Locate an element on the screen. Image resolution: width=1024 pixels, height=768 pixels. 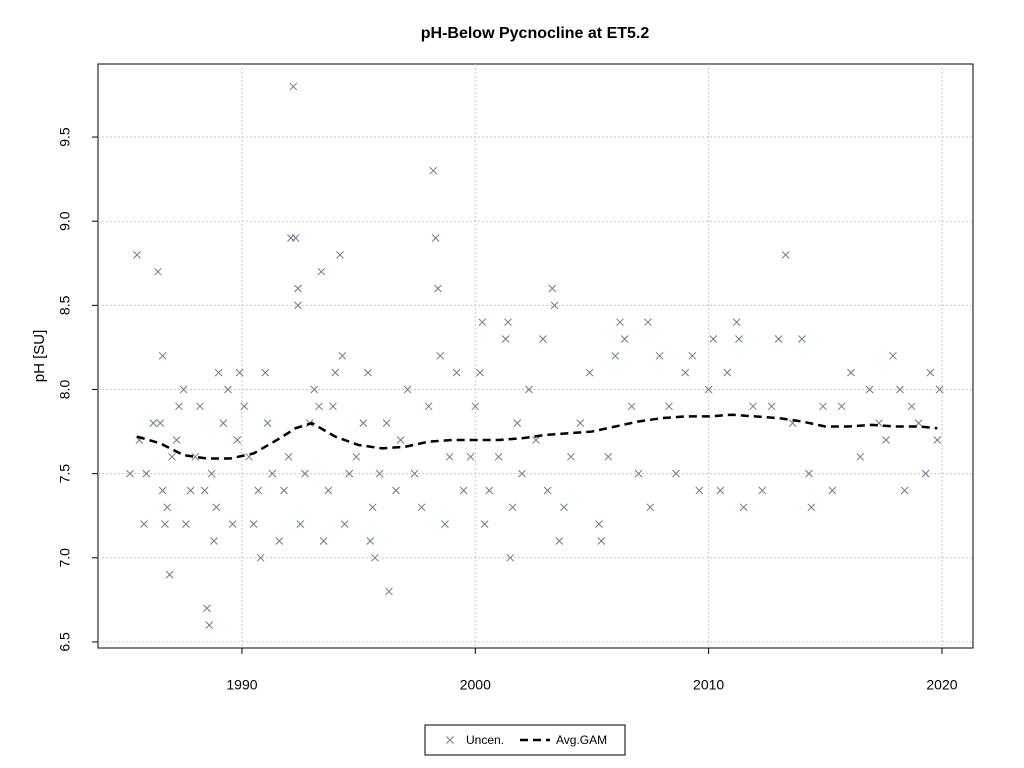
legend-marker is located at coordinates (450, 740).